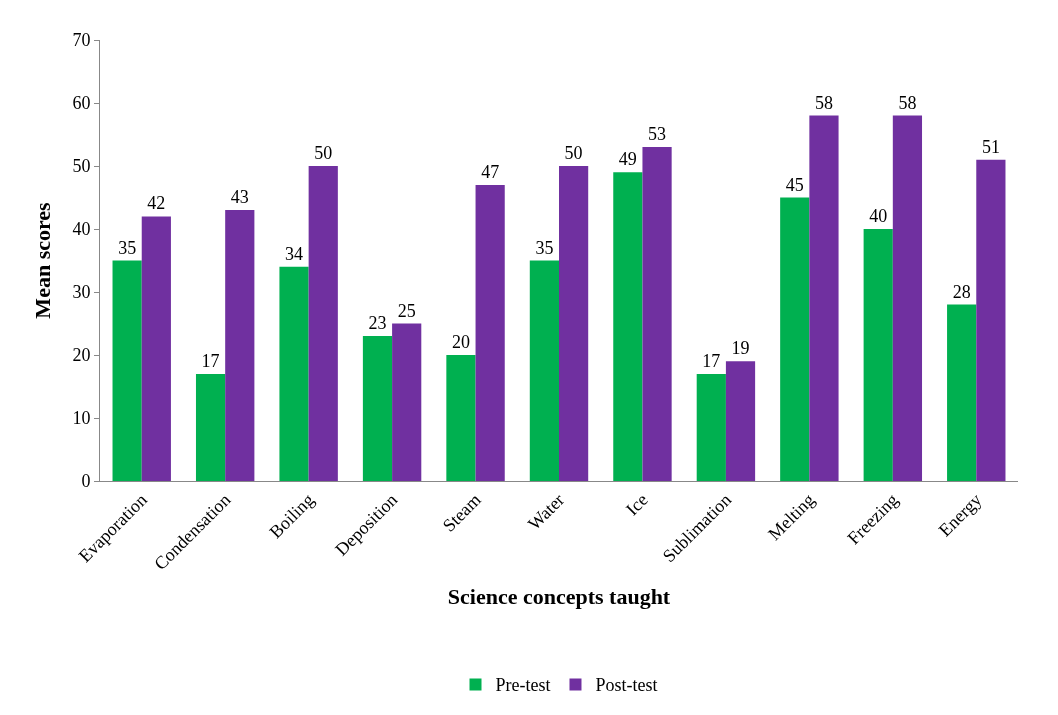 Image resolution: width=1058 pixels, height=715 pixels. What do you see at coordinates (657, 134) in the screenshot?
I see `data-label: 53` at bounding box center [657, 134].